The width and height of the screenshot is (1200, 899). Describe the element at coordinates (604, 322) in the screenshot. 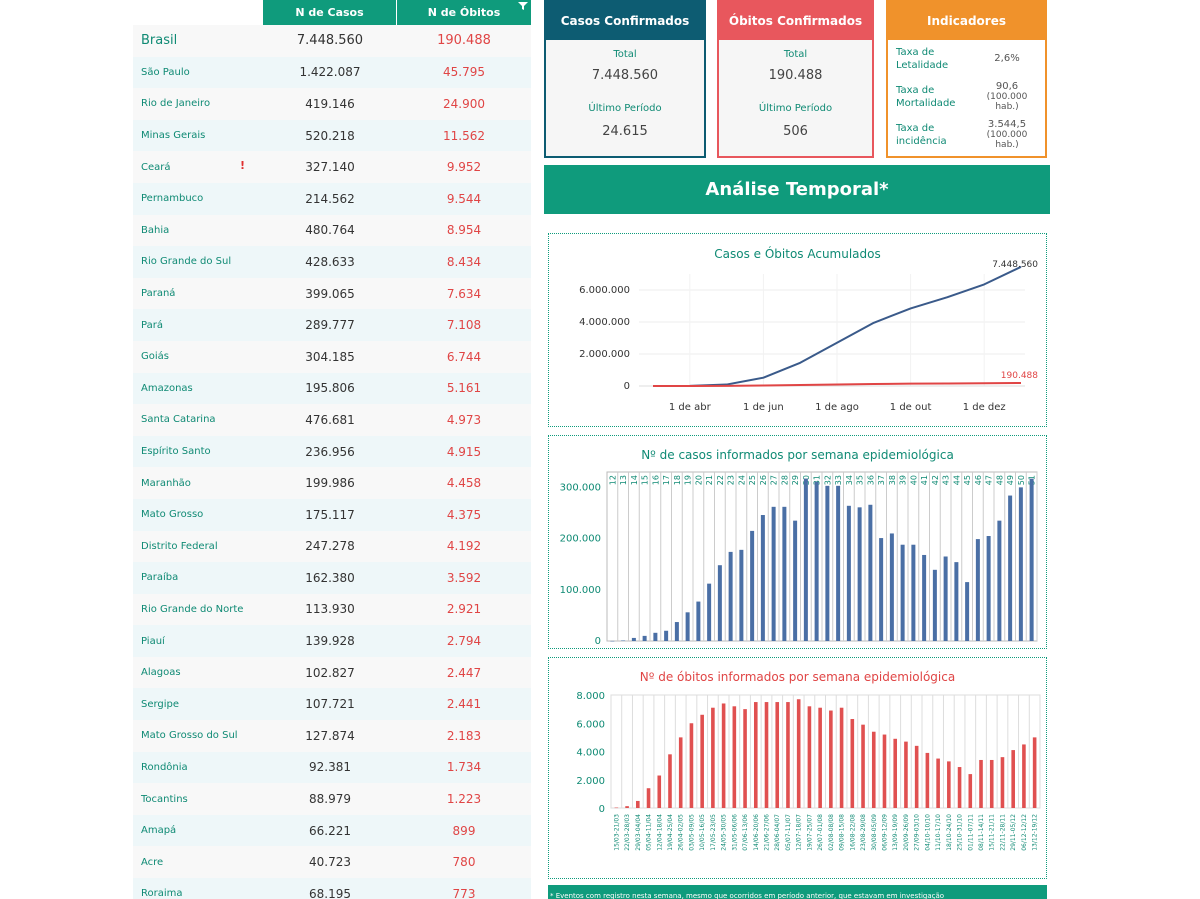

I see `y-tick-label: 4.000.000` at that location.